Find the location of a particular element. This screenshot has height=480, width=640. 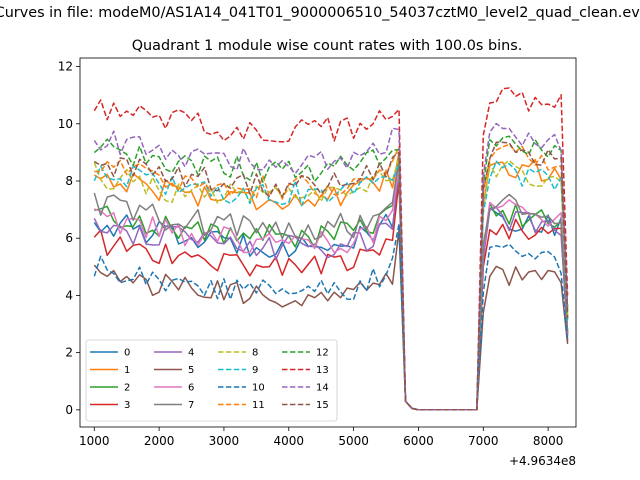

legend-label-0: 0 is located at coordinates (127, 353).